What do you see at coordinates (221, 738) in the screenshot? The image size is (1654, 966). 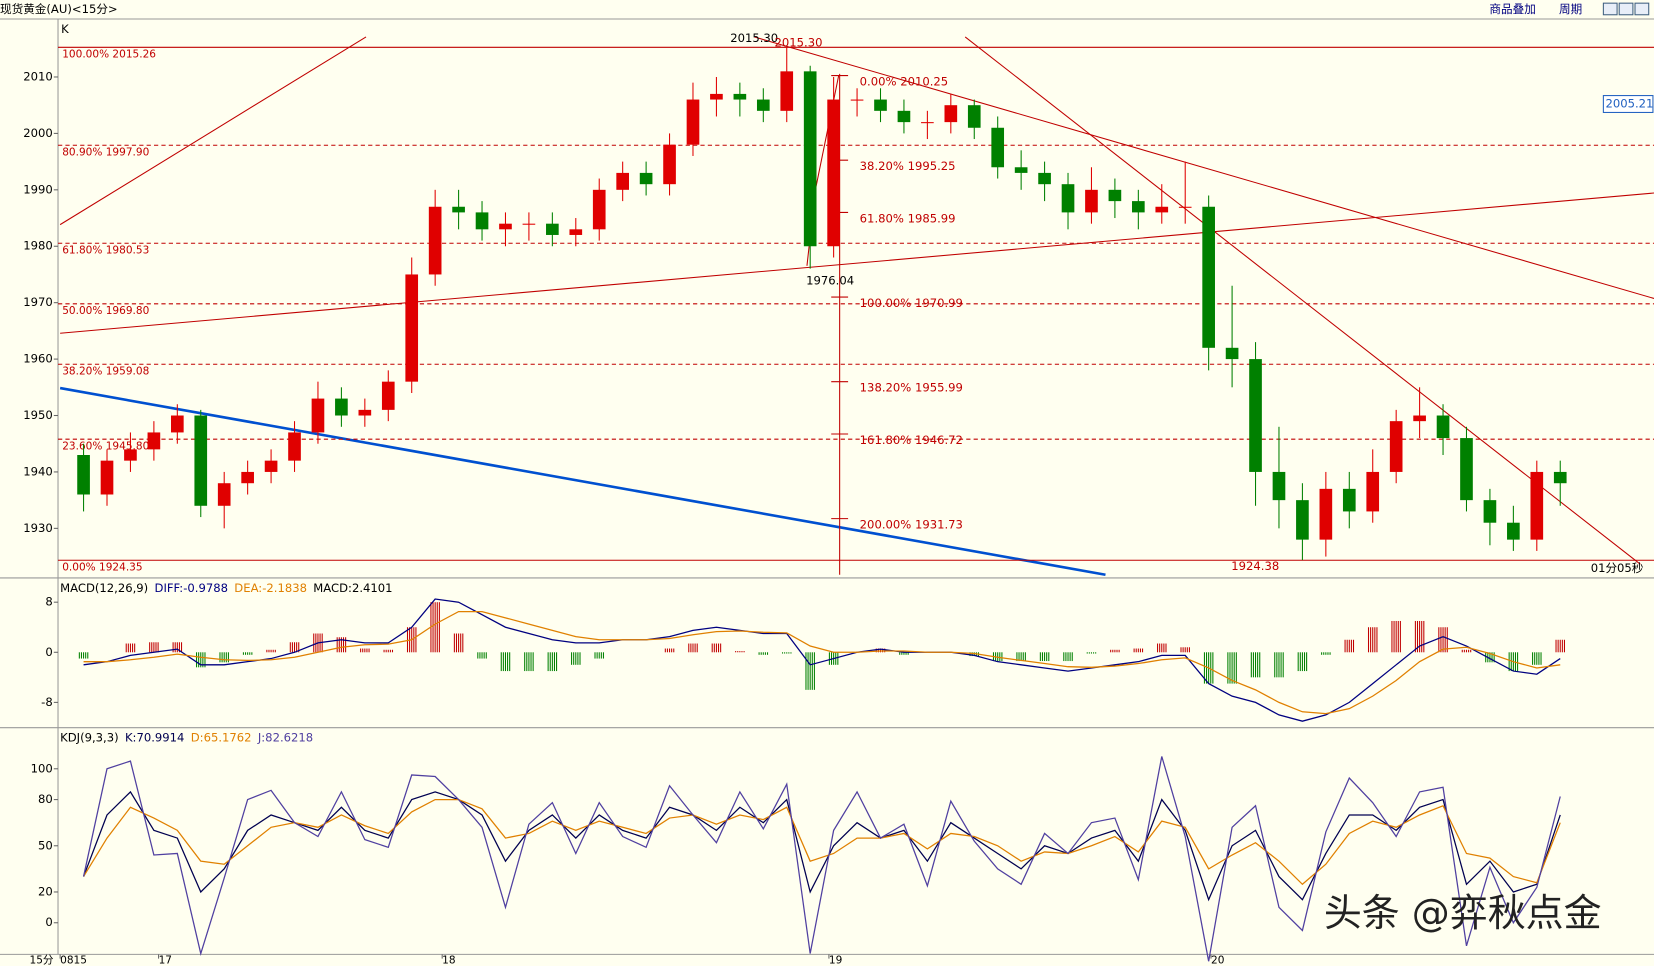 I see `indicator-label: D:65.1762` at bounding box center [221, 738].